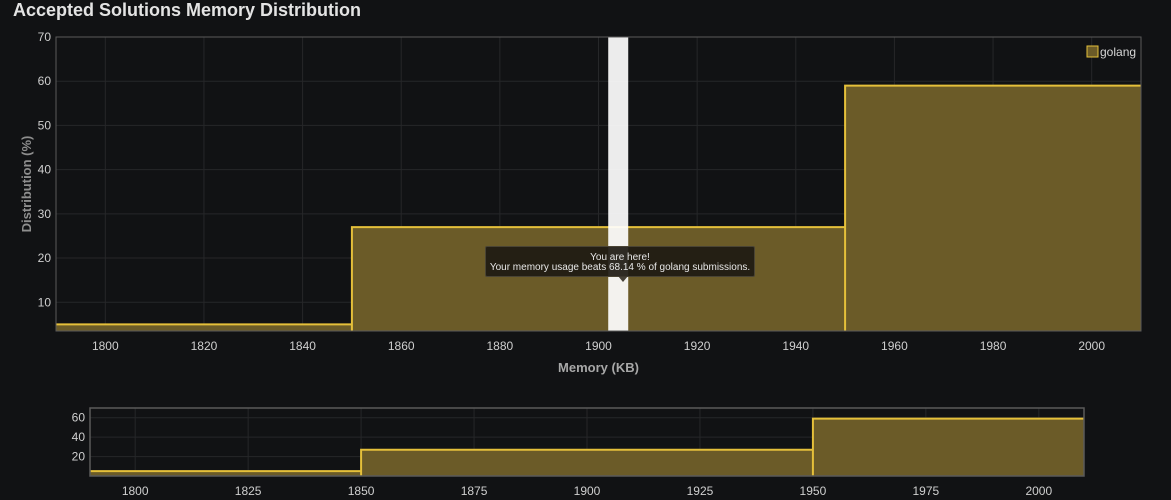 The width and height of the screenshot is (1171, 500). I want to click on y-tick-label: 50, so click(45, 125).